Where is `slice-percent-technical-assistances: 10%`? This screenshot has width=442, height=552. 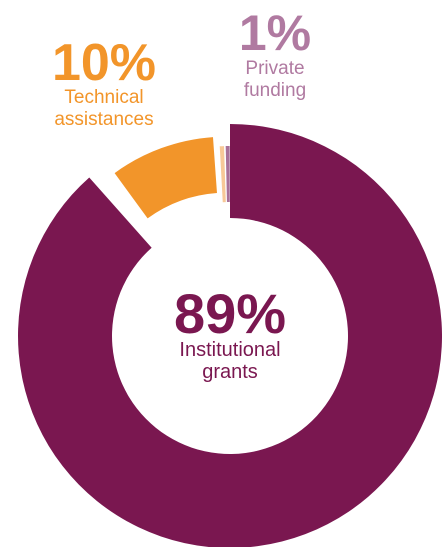
slice-percent-technical-assistances: 10% is located at coordinates (104, 63).